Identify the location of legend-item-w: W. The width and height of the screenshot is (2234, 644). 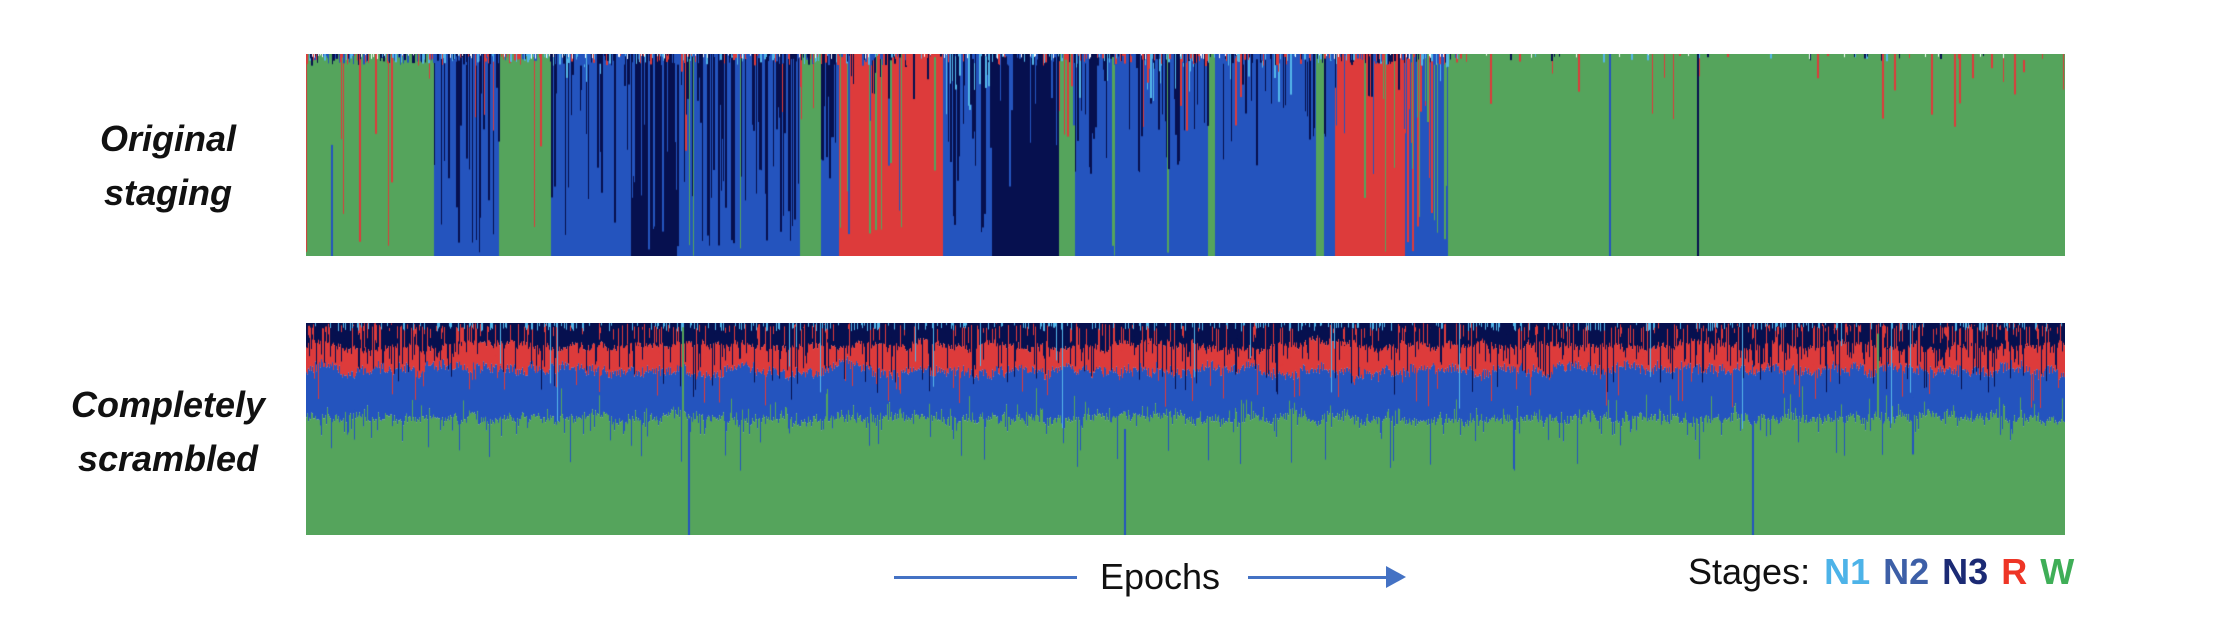
(2057, 571).